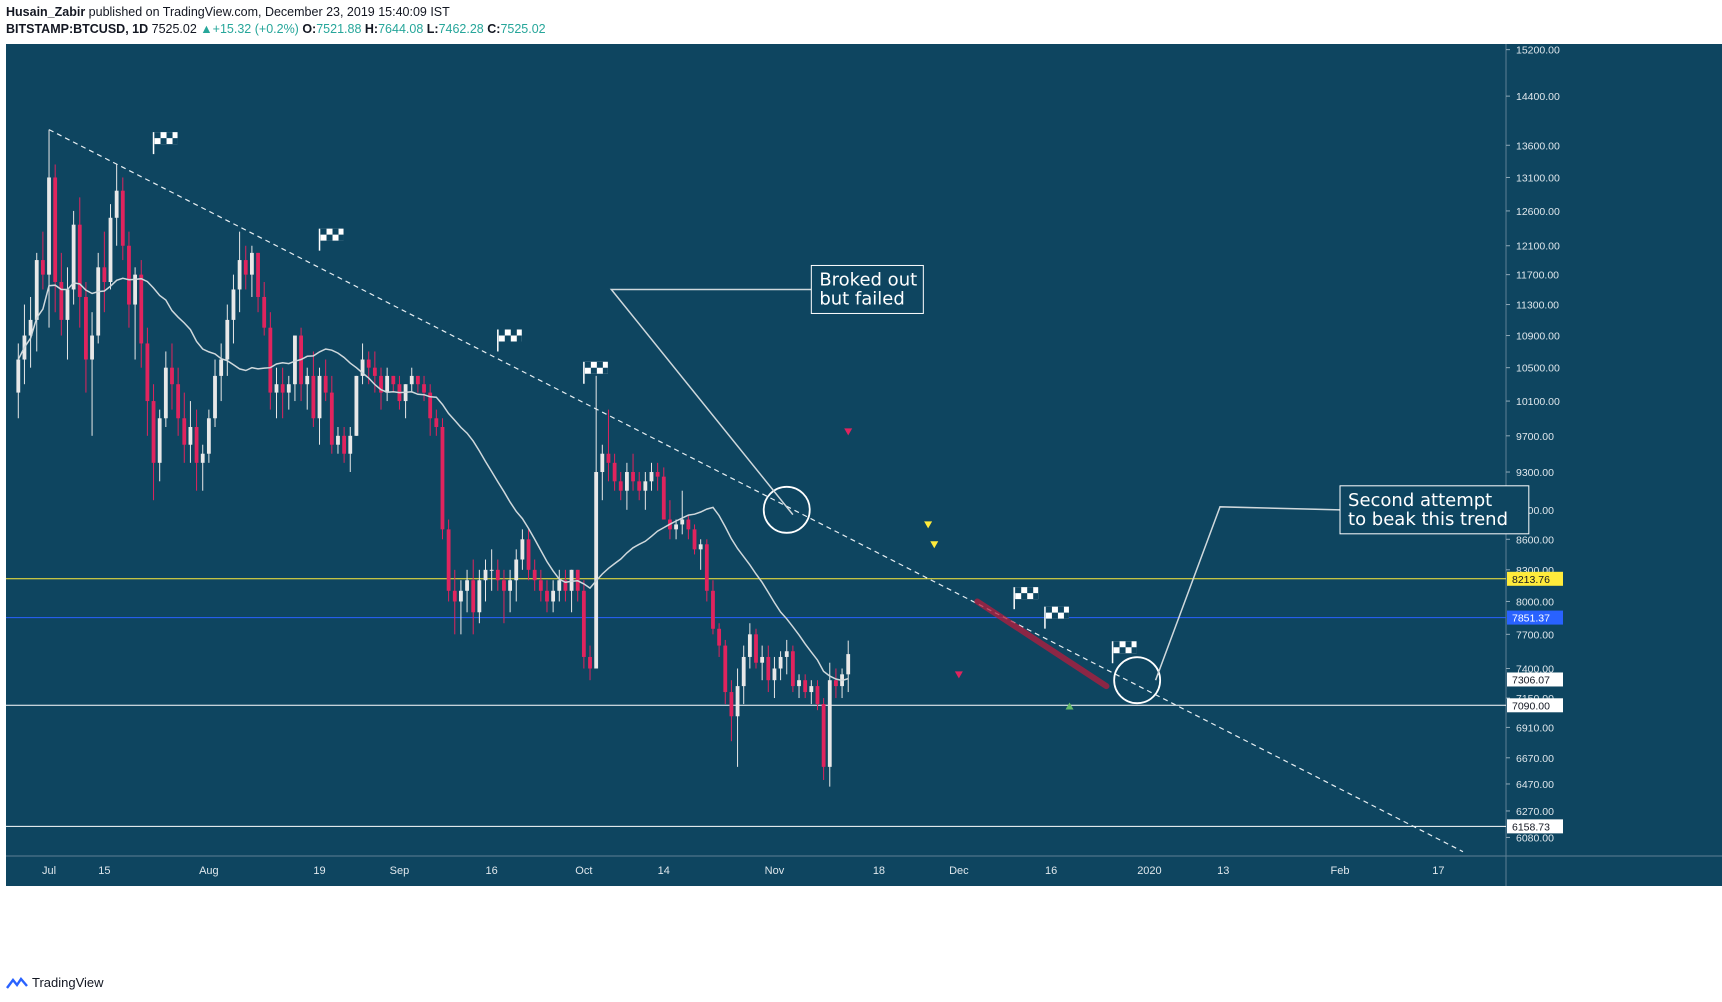 The width and height of the screenshot is (1722, 1002). What do you see at coordinates (77, 29) in the screenshot?
I see `symbol-label: BITSTAMP:BTCUSD, 1D` at bounding box center [77, 29].